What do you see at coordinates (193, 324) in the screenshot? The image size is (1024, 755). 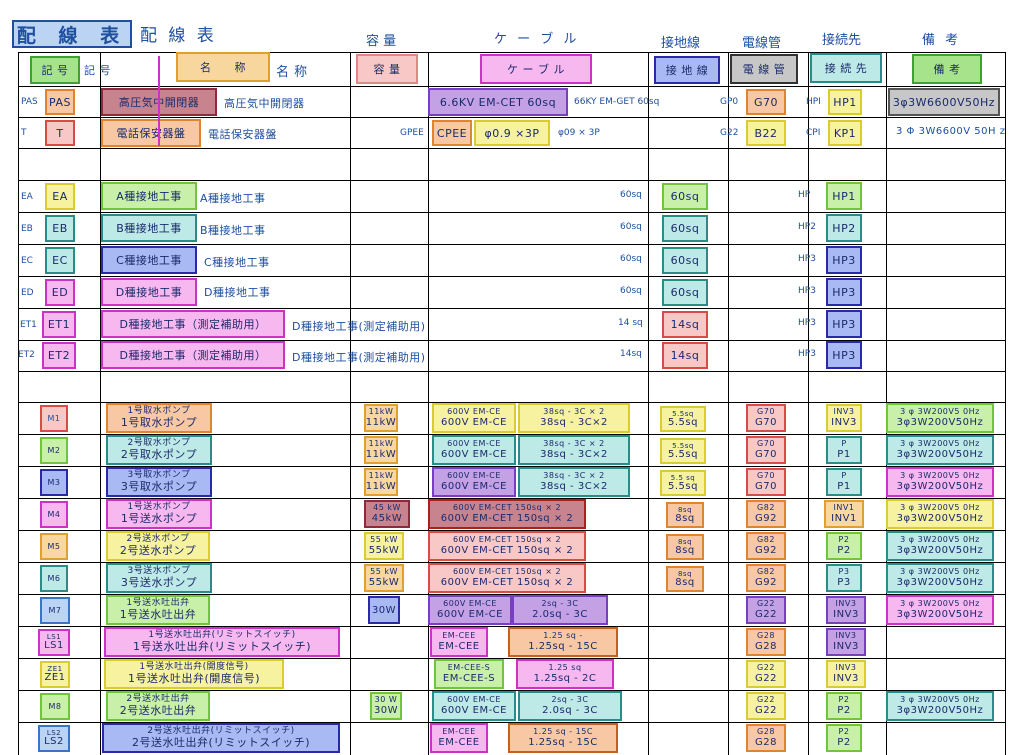 I see `name-cell: D種接地工事（測定補助用）` at bounding box center [193, 324].